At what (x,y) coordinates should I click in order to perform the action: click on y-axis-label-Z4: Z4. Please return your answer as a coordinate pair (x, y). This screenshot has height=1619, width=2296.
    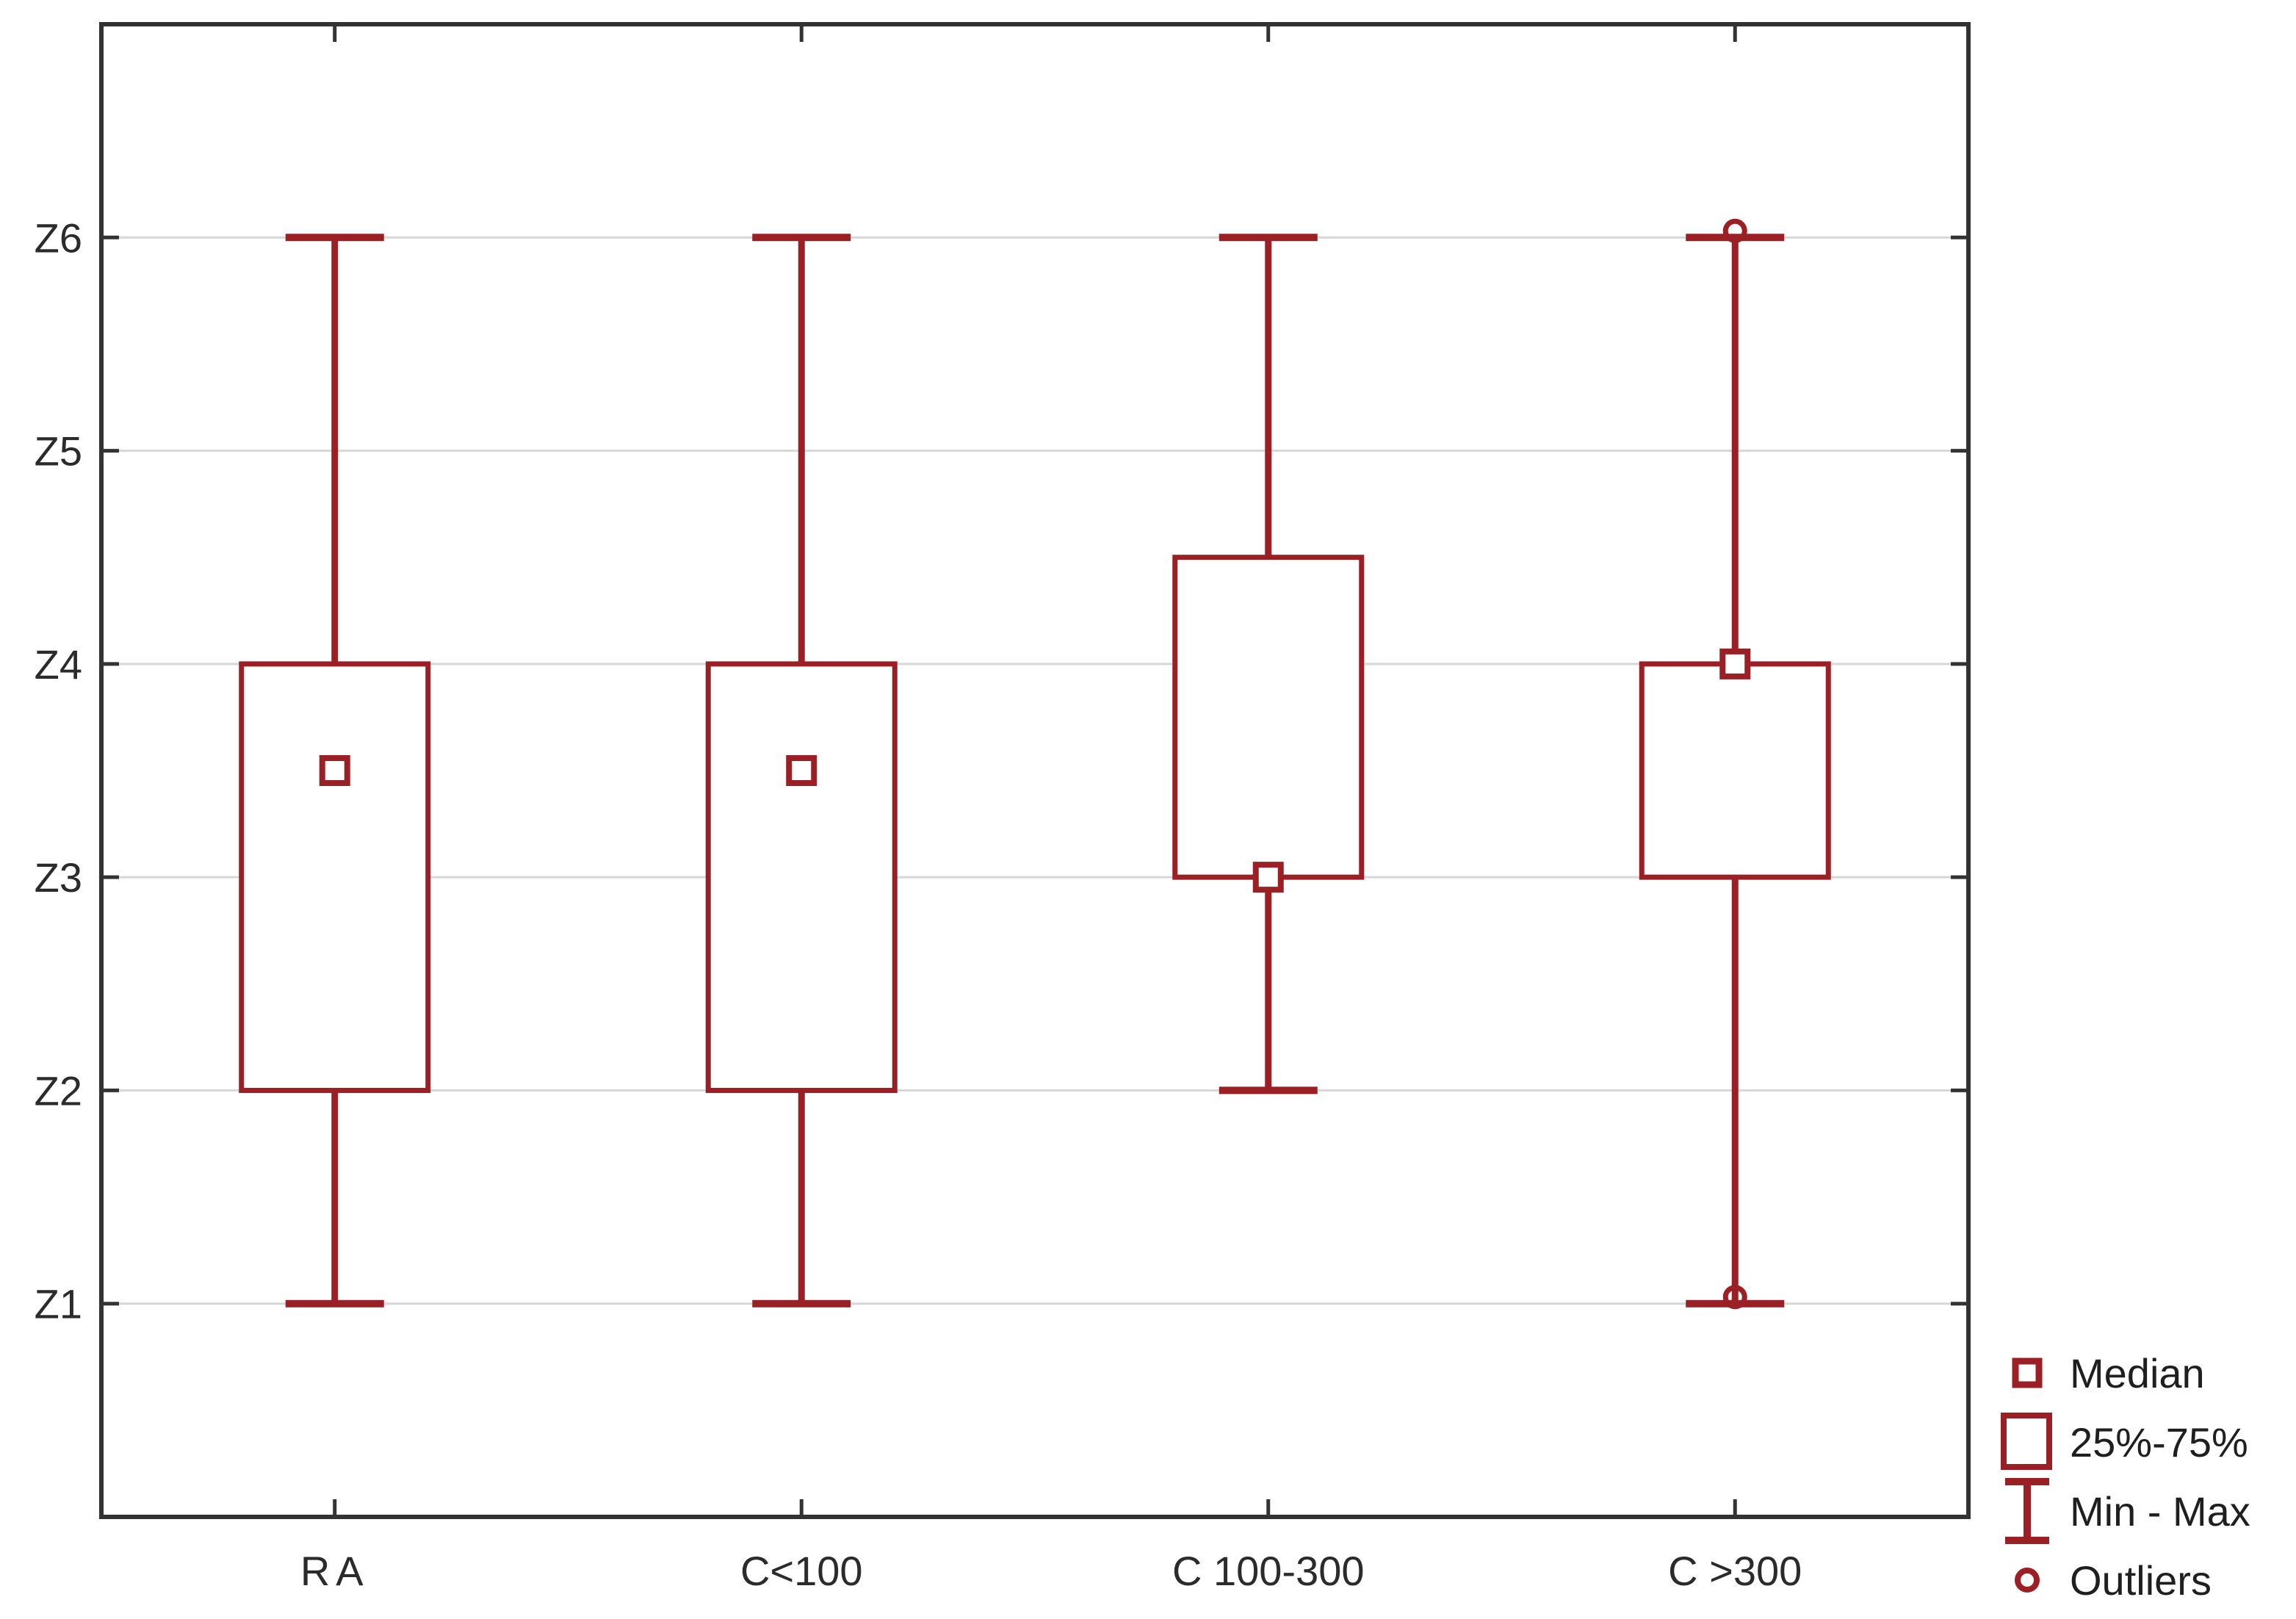
    Looking at the image, I should click on (58, 664).